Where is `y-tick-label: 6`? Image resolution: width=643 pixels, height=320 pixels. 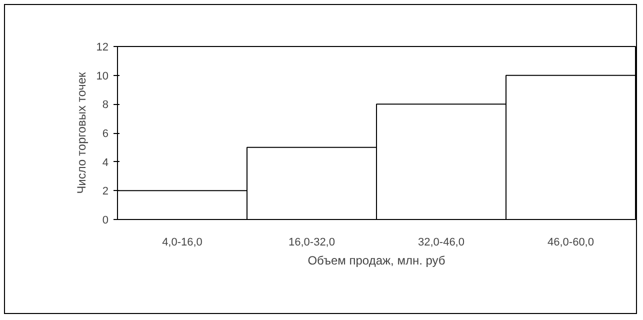
y-tick-label: 6 is located at coordinates (105, 134).